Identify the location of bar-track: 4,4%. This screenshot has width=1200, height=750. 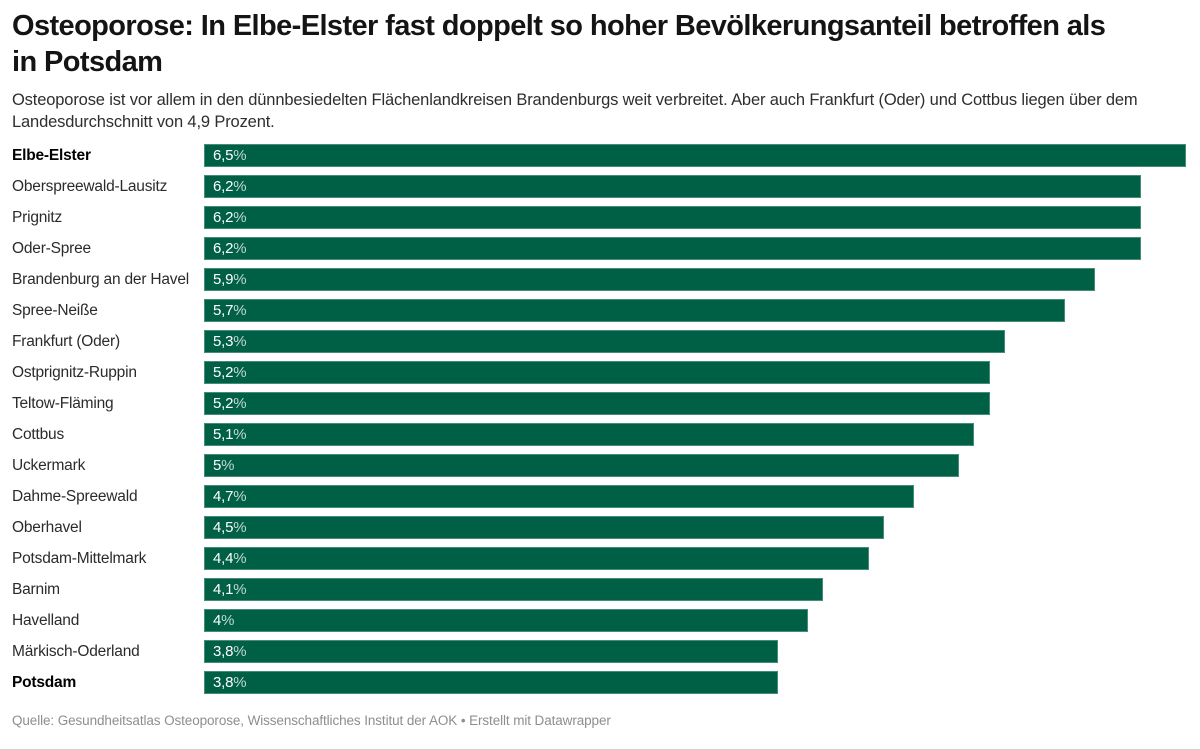
(695, 558).